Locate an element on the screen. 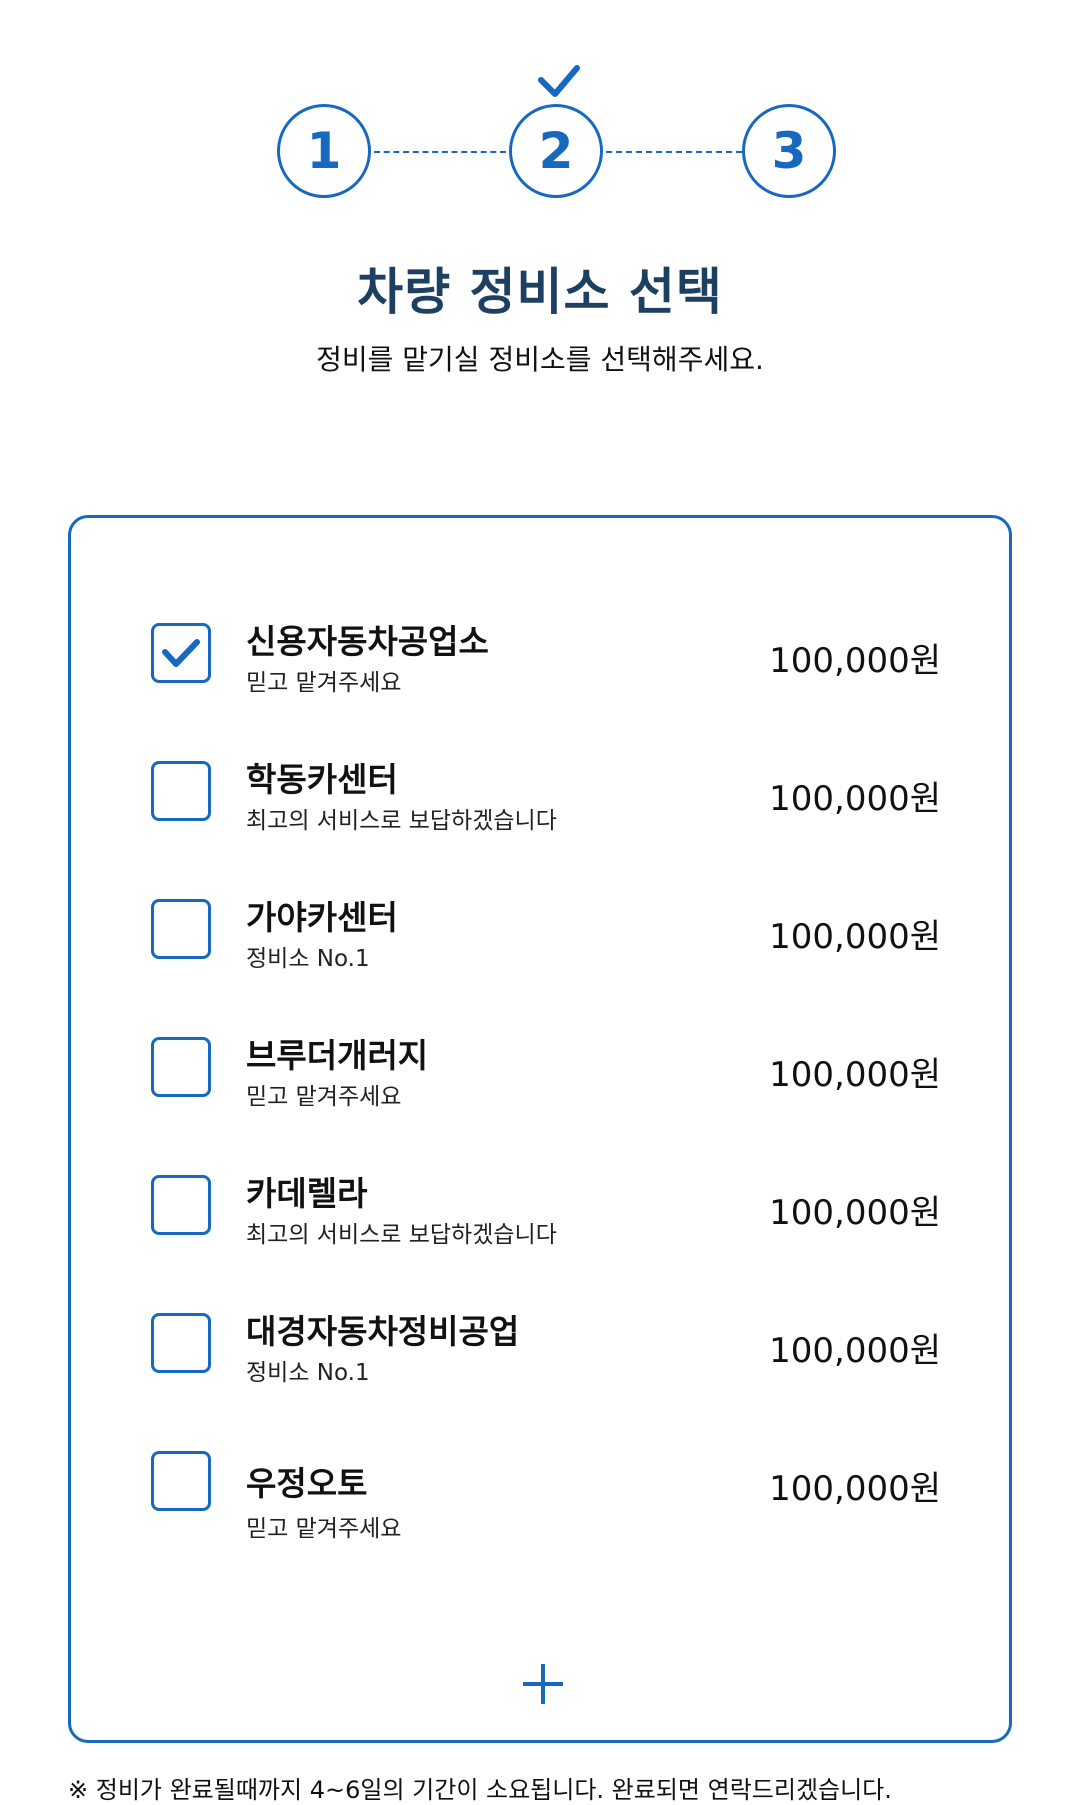 This screenshot has width=1080, height=1805. shop-name: 브루더개러지 is located at coordinates (337, 1055).